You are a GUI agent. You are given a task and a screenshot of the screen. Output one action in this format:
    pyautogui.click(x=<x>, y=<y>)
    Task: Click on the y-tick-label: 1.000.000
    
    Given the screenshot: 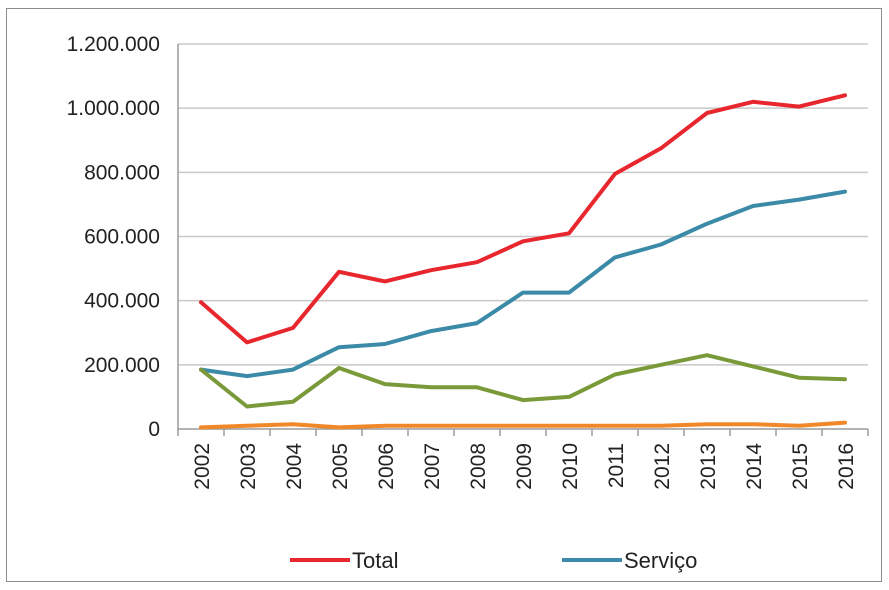 What is the action you would take?
    pyautogui.click(x=113, y=108)
    